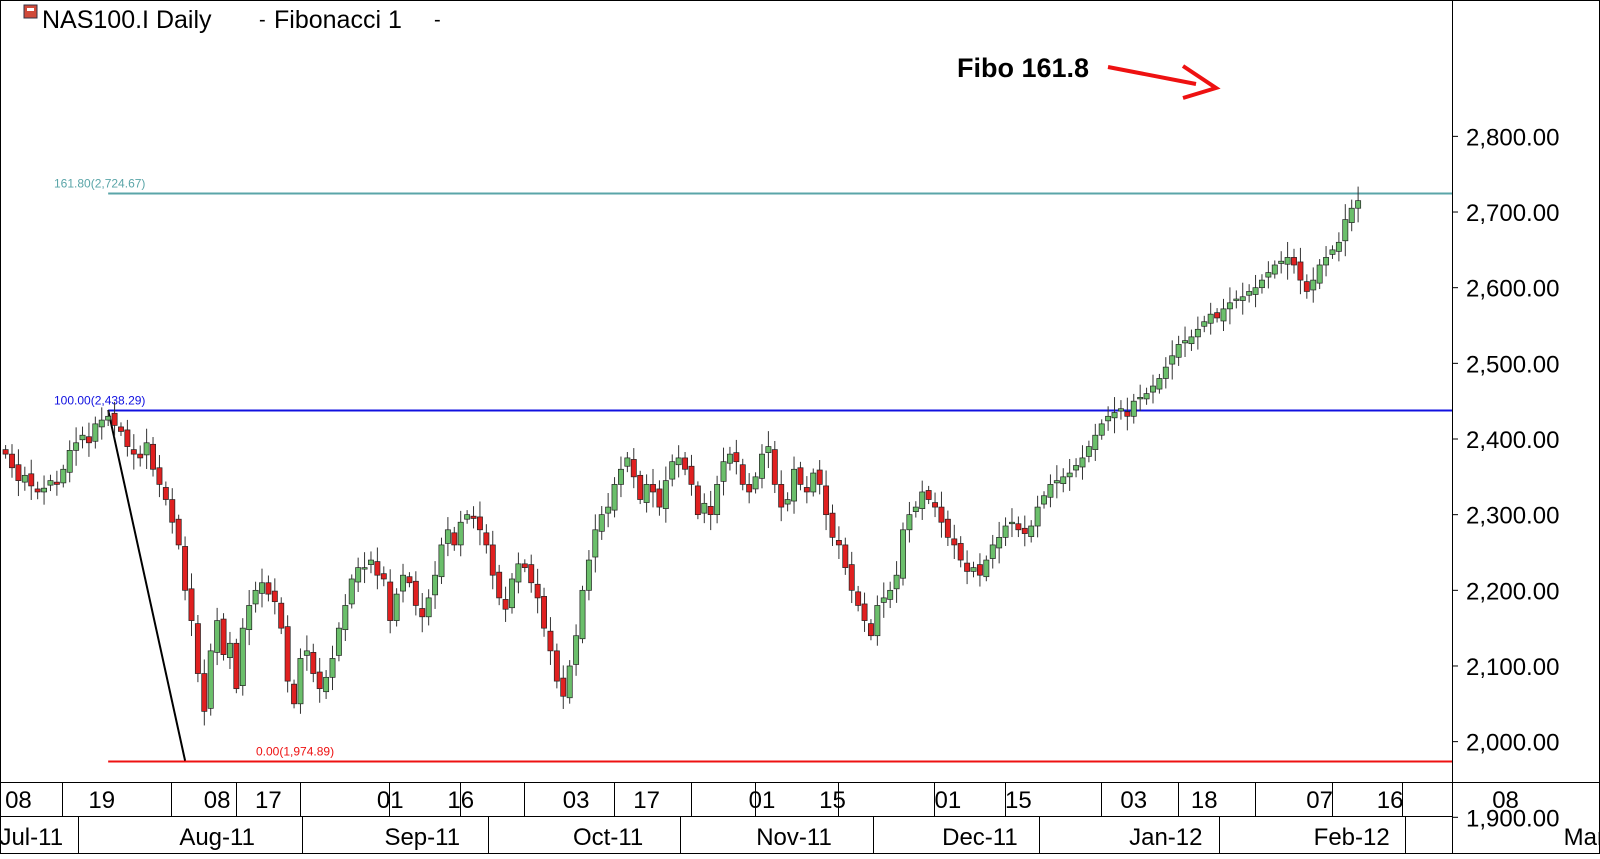 This screenshot has width=1600, height=859. I want to click on symbol-icon-mark, so click(30, 9).